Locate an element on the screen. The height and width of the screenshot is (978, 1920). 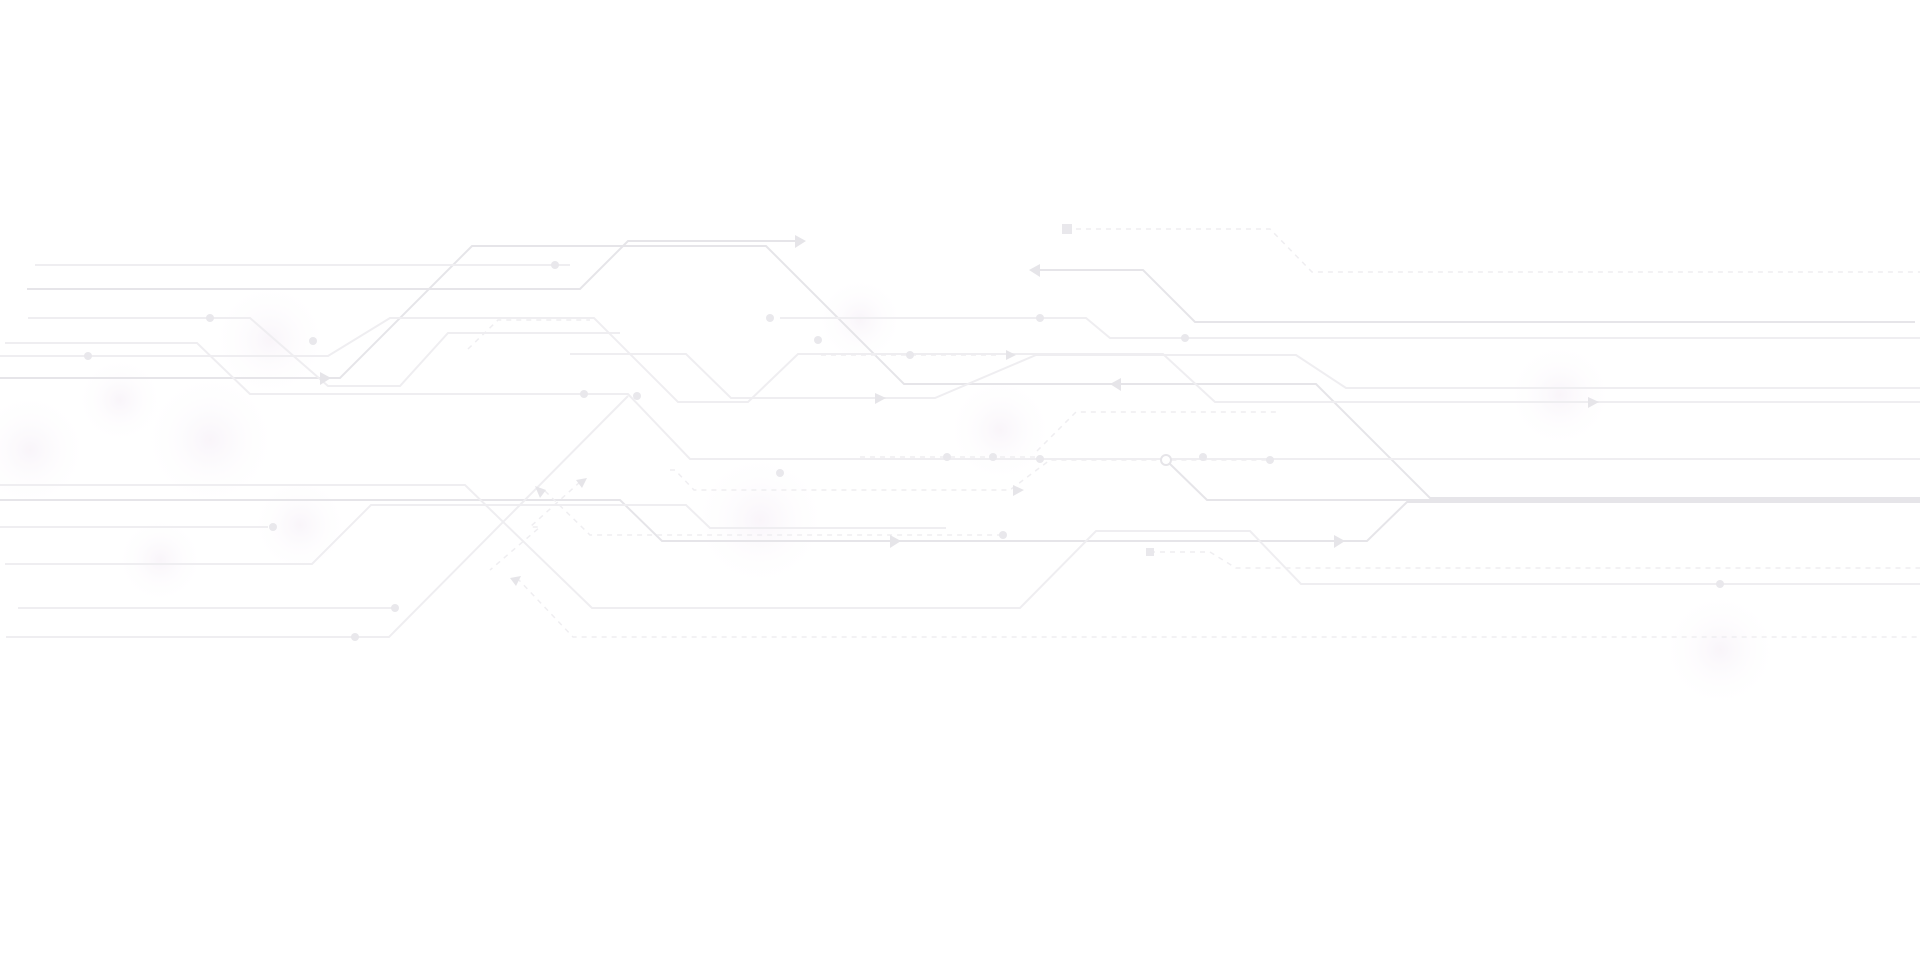
trace-terminal is located at coordinates (1166, 460).